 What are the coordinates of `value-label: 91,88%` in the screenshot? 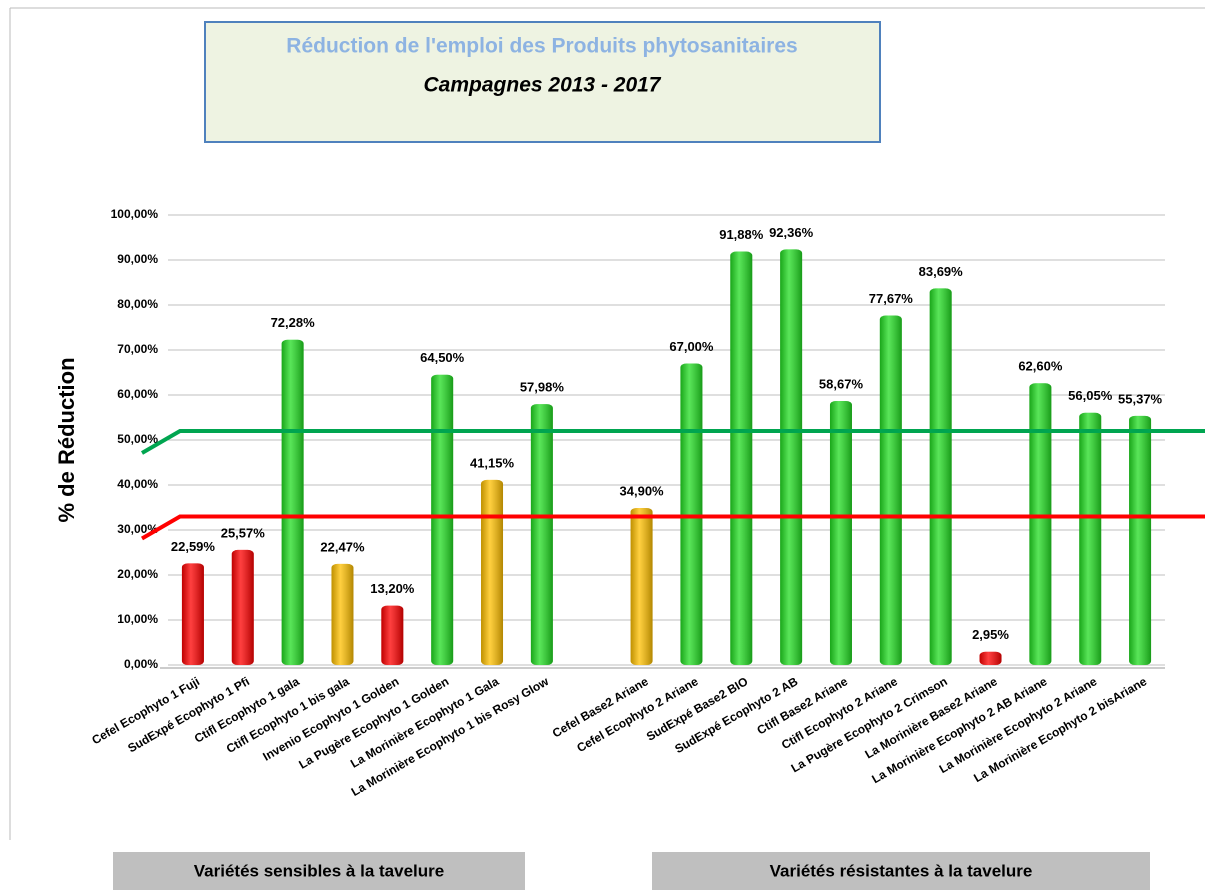 It's located at (741, 234).